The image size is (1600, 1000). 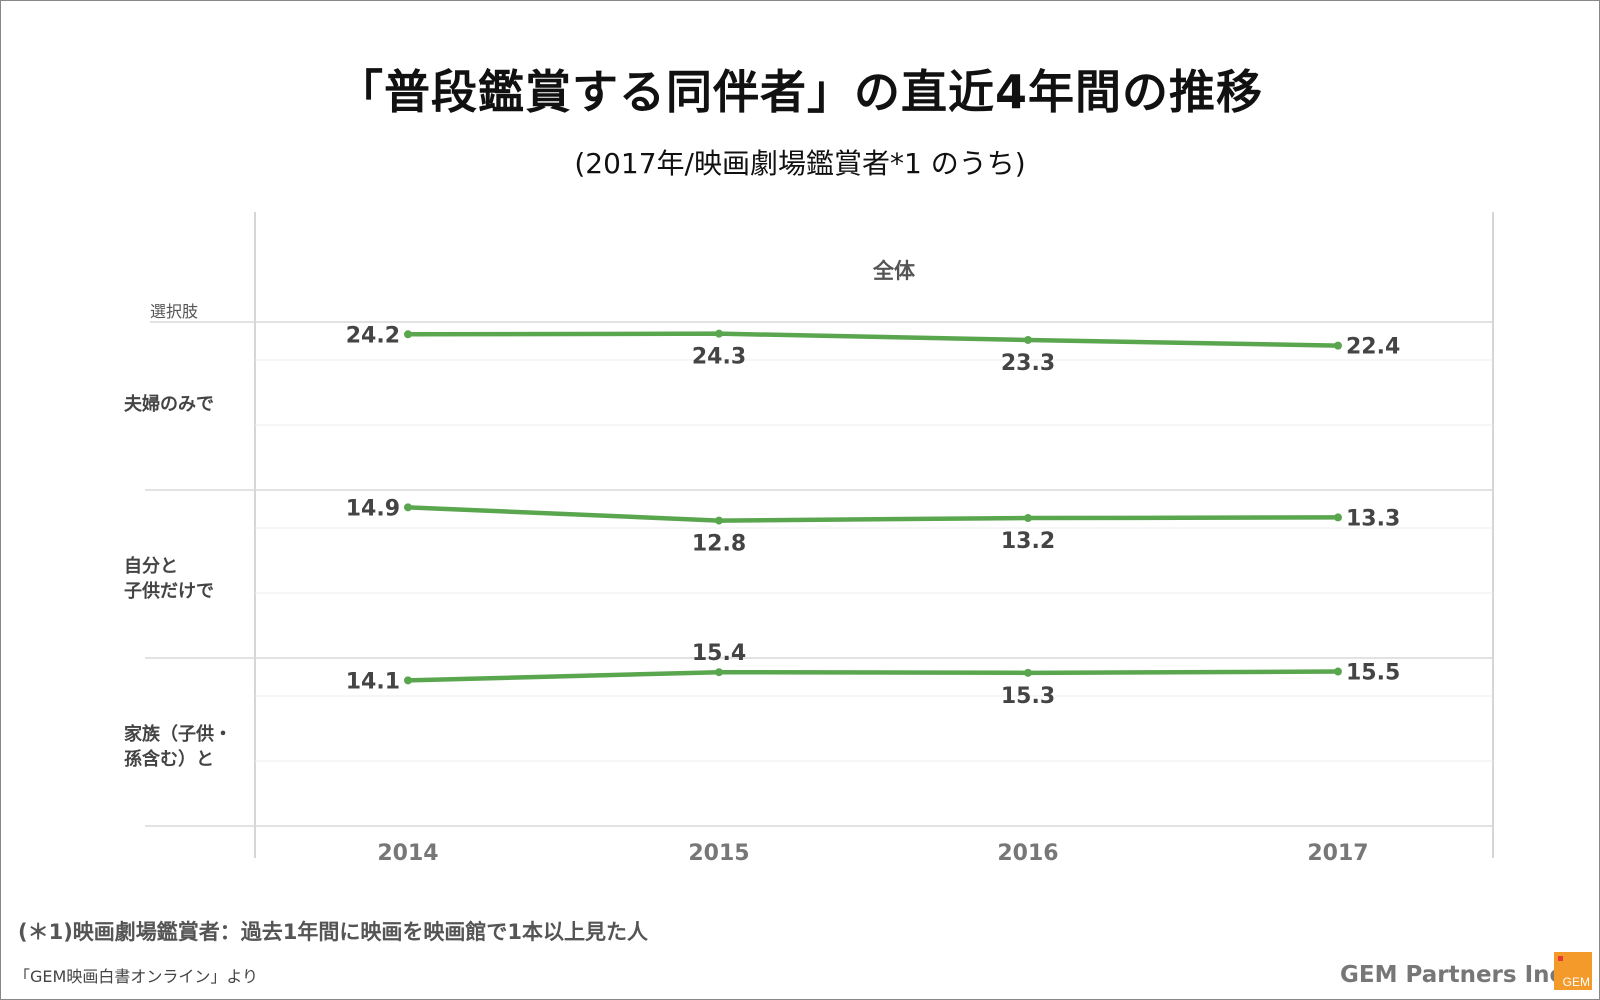 What do you see at coordinates (1456, 975) in the screenshot?
I see `brand-name: GEM Partners Inc.` at bounding box center [1456, 975].